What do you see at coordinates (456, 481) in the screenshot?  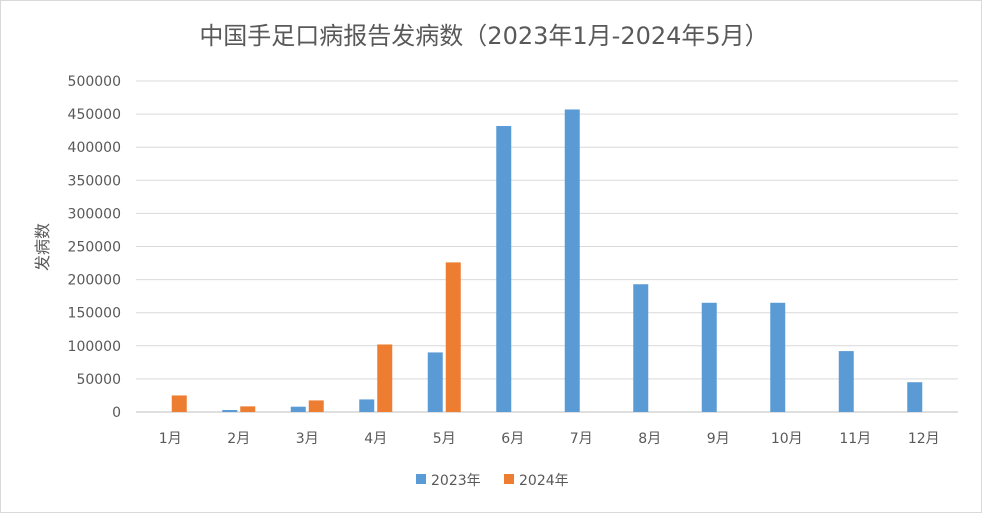 I see `legend-label: 2023年` at bounding box center [456, 481].